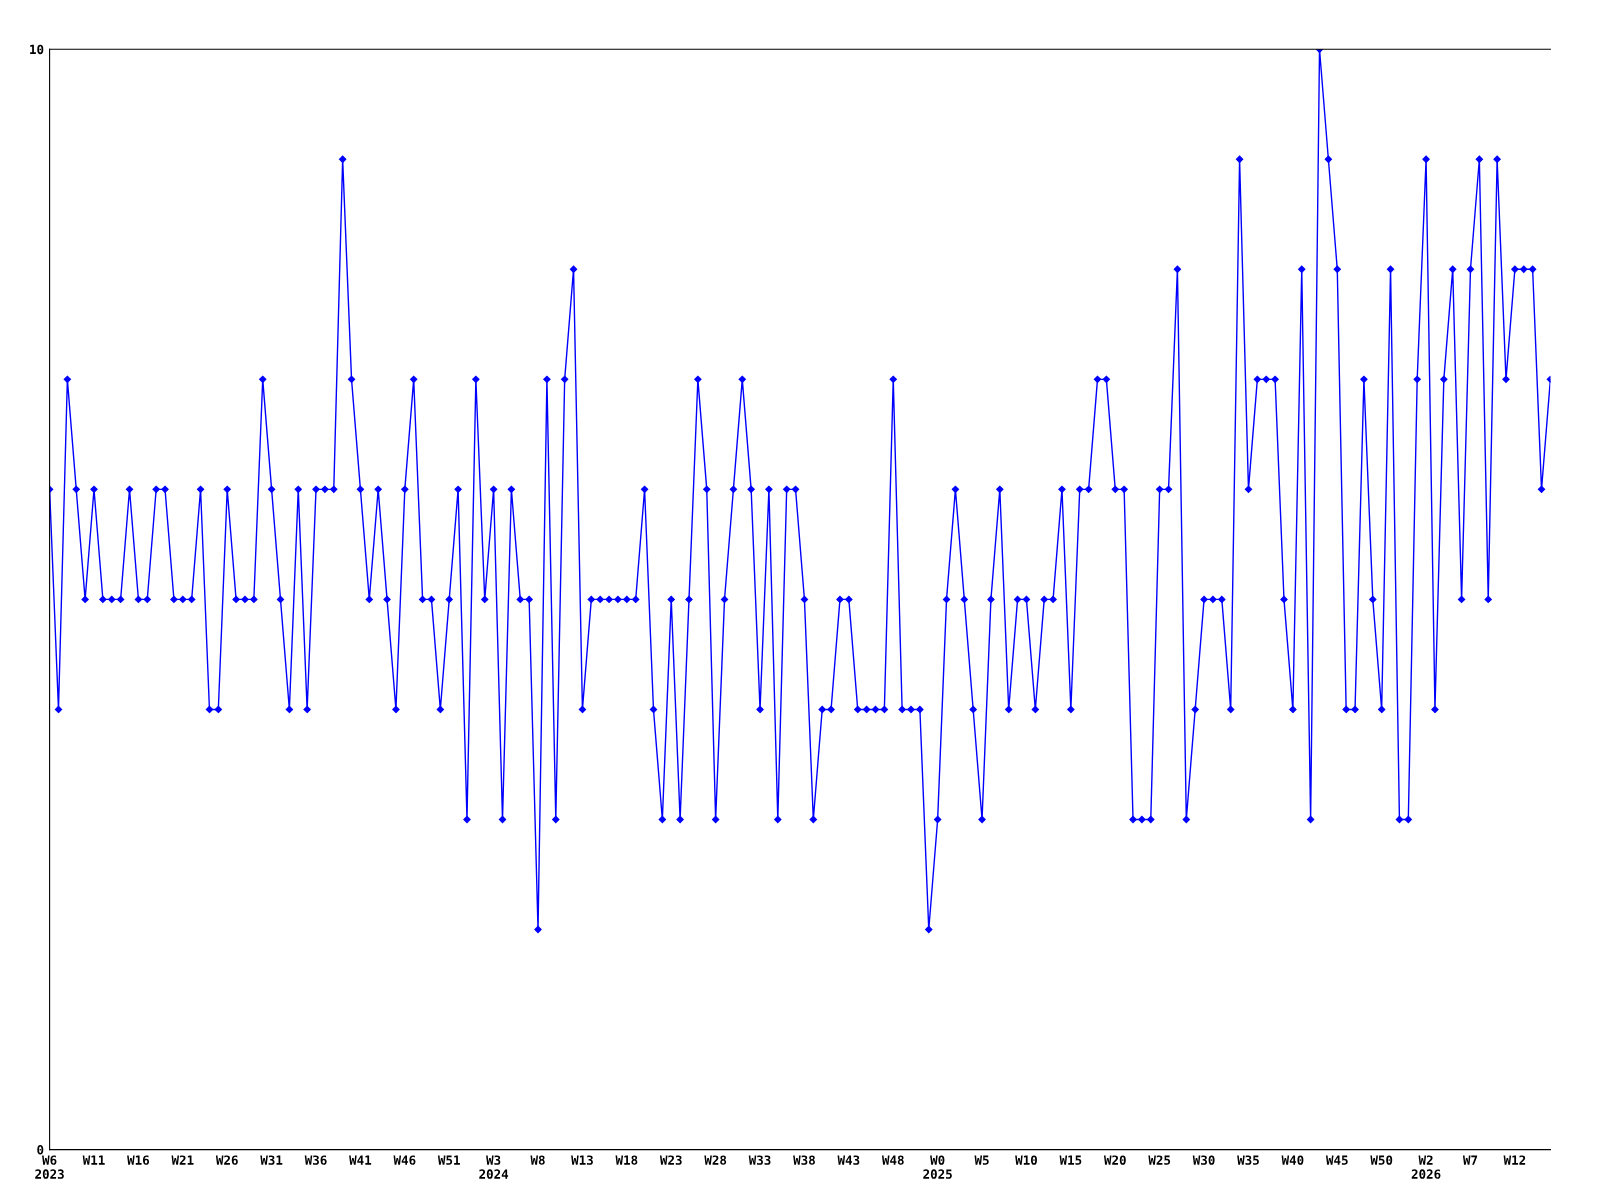 This screenshot has width=1600, height=1200. I want to click on x-tick-label: W31, so click(271, 1160).